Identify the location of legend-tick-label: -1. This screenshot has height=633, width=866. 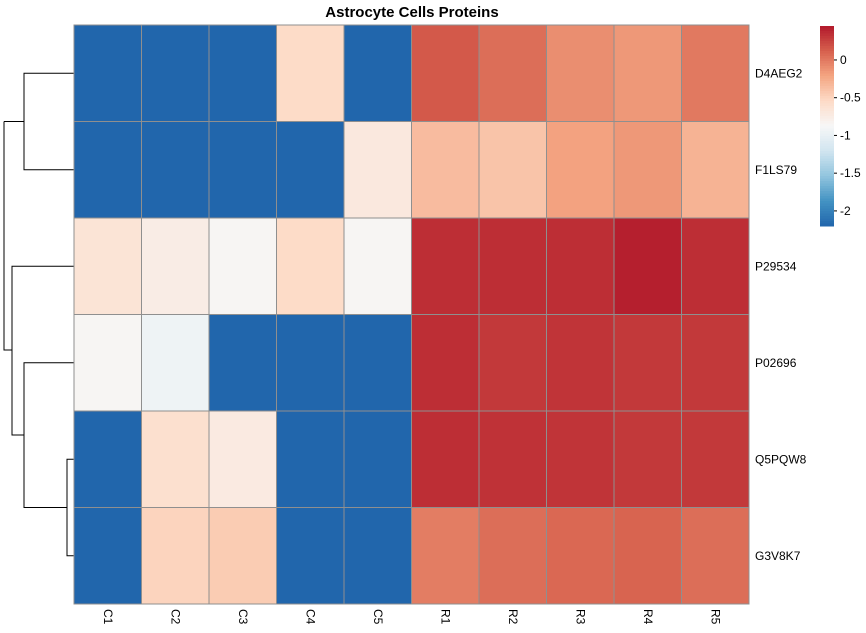
(845, 135).